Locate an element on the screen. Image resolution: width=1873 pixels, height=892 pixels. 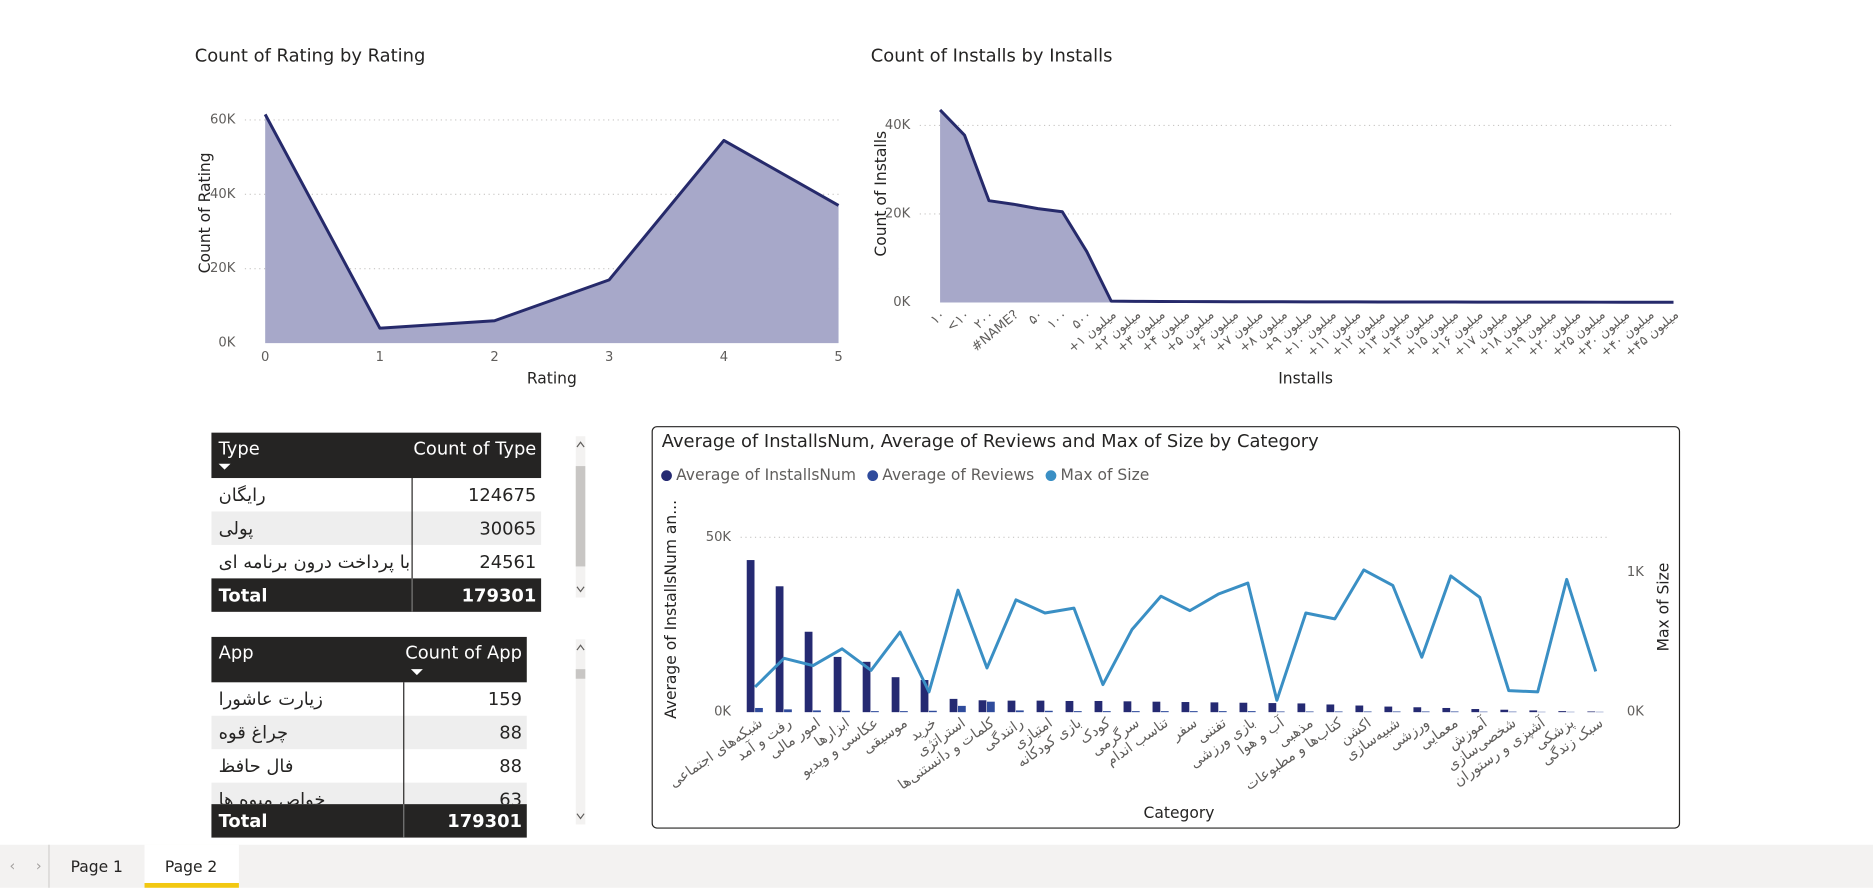
column-header: App is located at coordinates (236, 653).